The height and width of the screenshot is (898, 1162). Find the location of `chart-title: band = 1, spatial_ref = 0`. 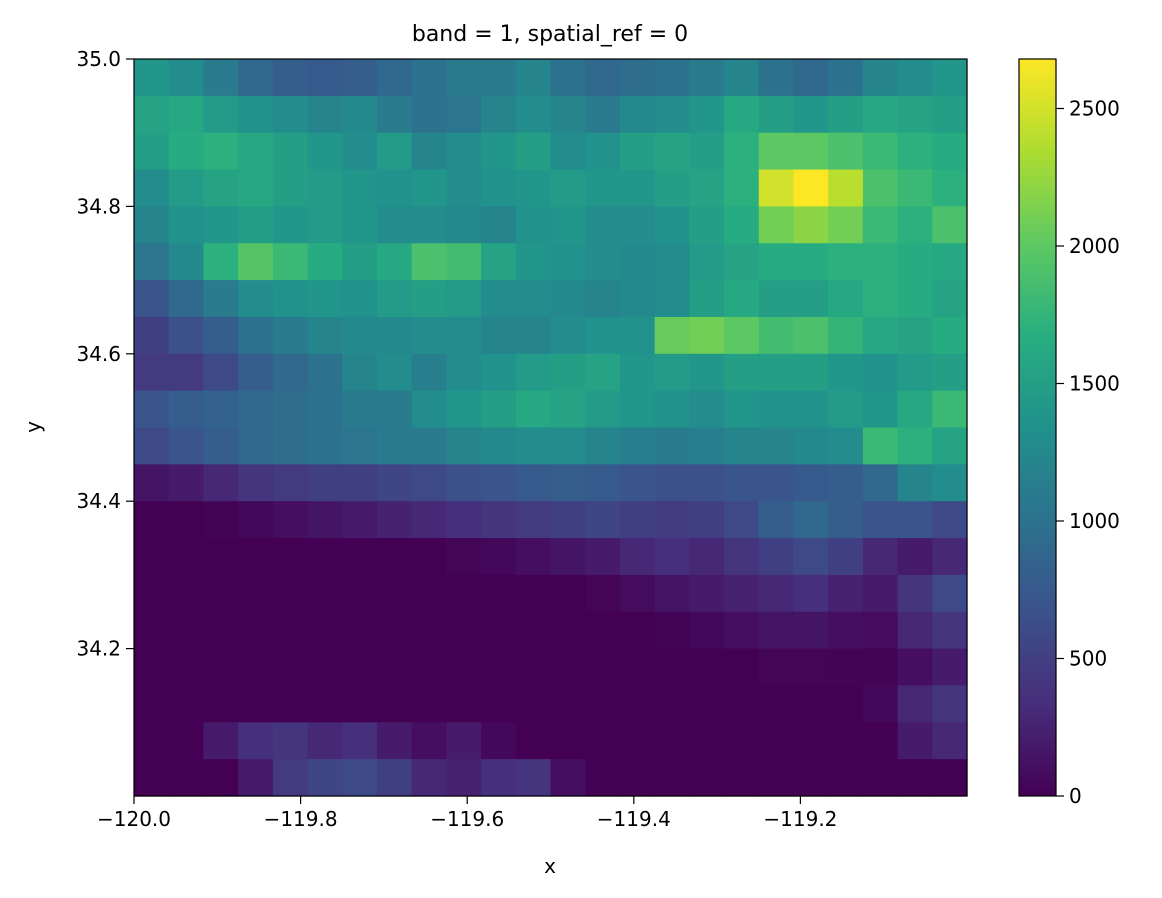

chart-title: band = 1, spatial_ref = 0 is located at coordinates (550, 34).